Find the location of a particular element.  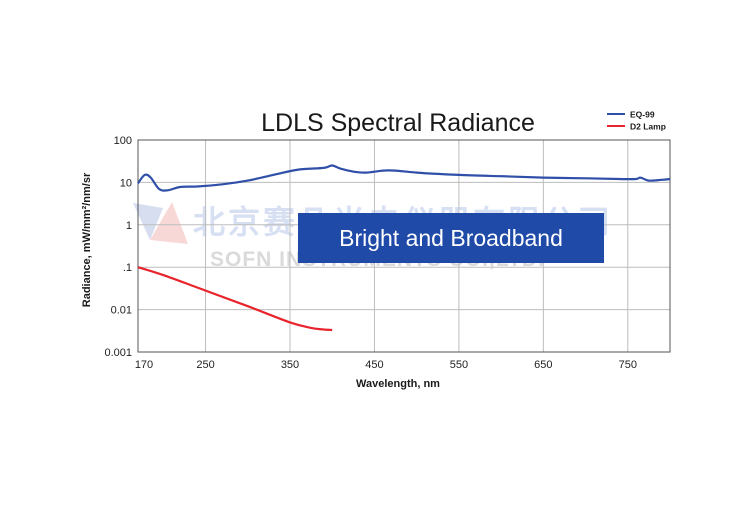

y-tick-label: 100 is located at coordinates (123, 141).